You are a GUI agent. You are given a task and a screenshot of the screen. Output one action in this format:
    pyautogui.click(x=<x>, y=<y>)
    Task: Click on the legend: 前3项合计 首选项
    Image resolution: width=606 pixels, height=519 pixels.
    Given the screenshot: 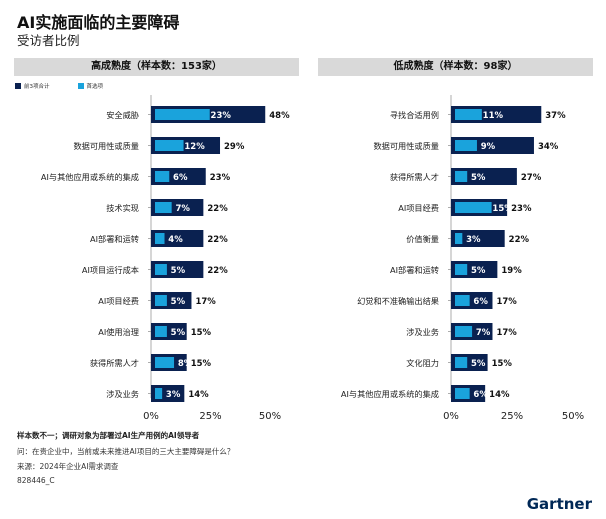 What is the action you would take?
    pyautogui.click(x=73, y=86)
    